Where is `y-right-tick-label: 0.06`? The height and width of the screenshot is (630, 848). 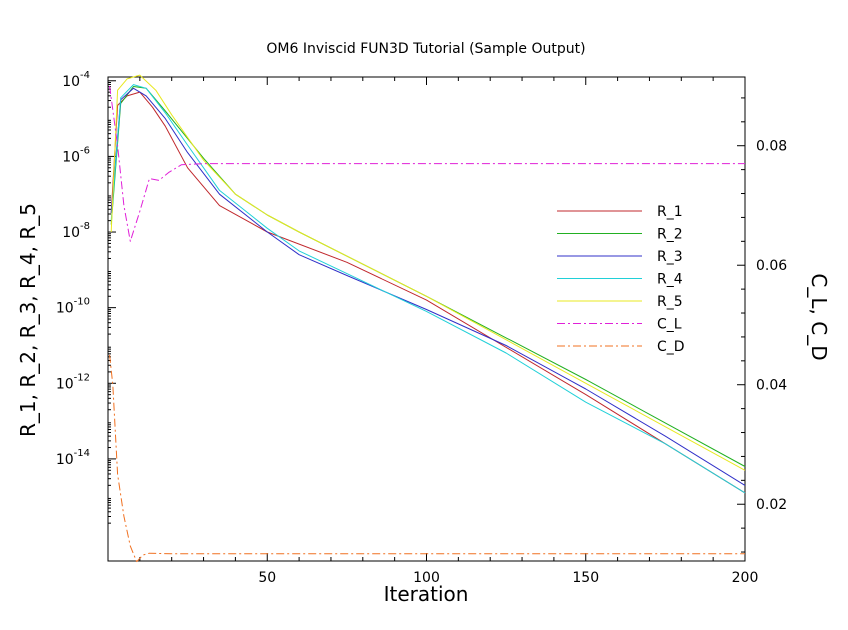
y-right-tick-label: 0.06 is located at coordinates (771, 266).